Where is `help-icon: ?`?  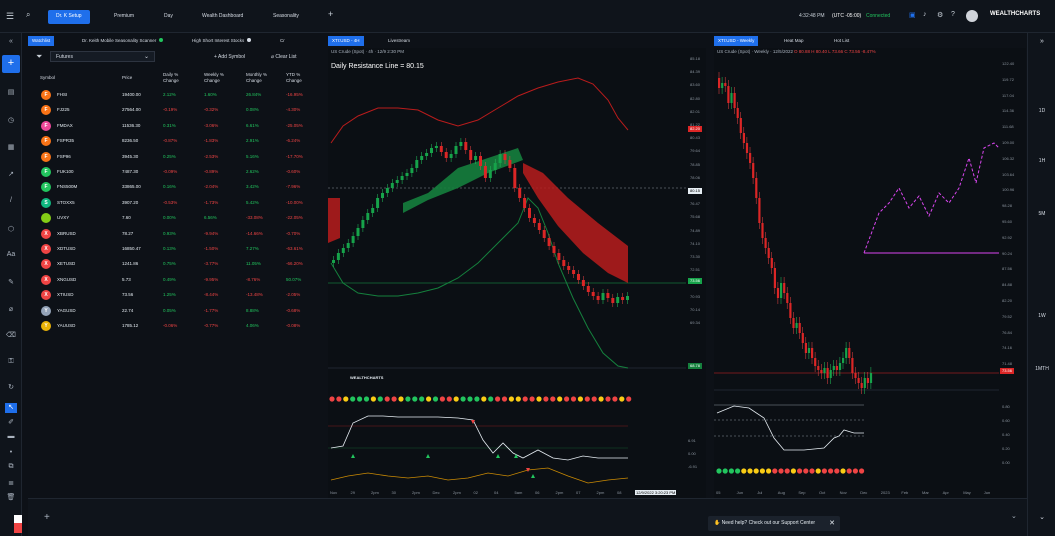
help-icon: ? is located at coordinates (953, 14).